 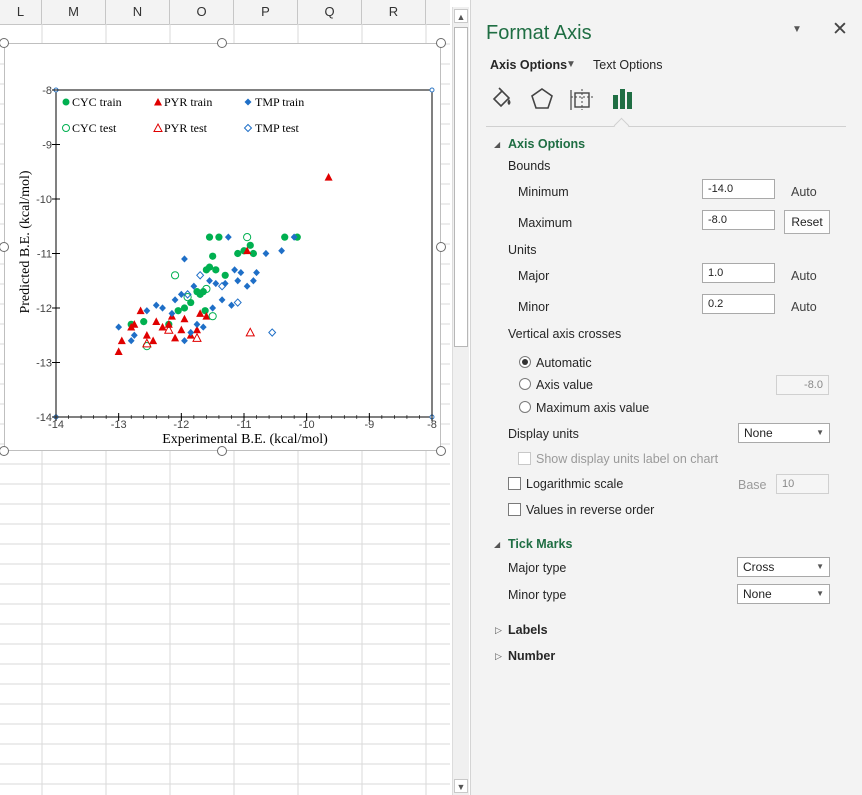 I want to click on column-header-r: R, so click(x=394, y=12).